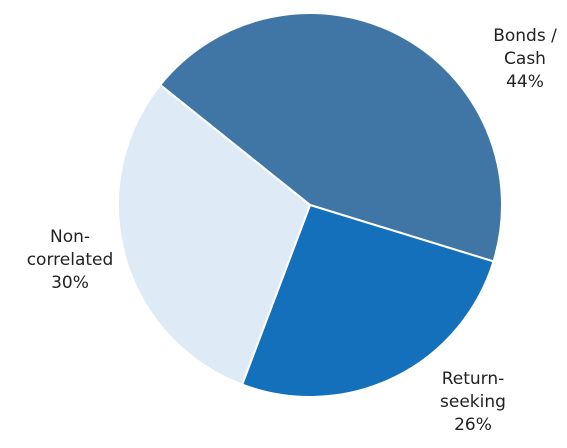  Describe the element at coordinates (473, 390) in the screenshot. I see `category-label: Return-seeking` at that location.